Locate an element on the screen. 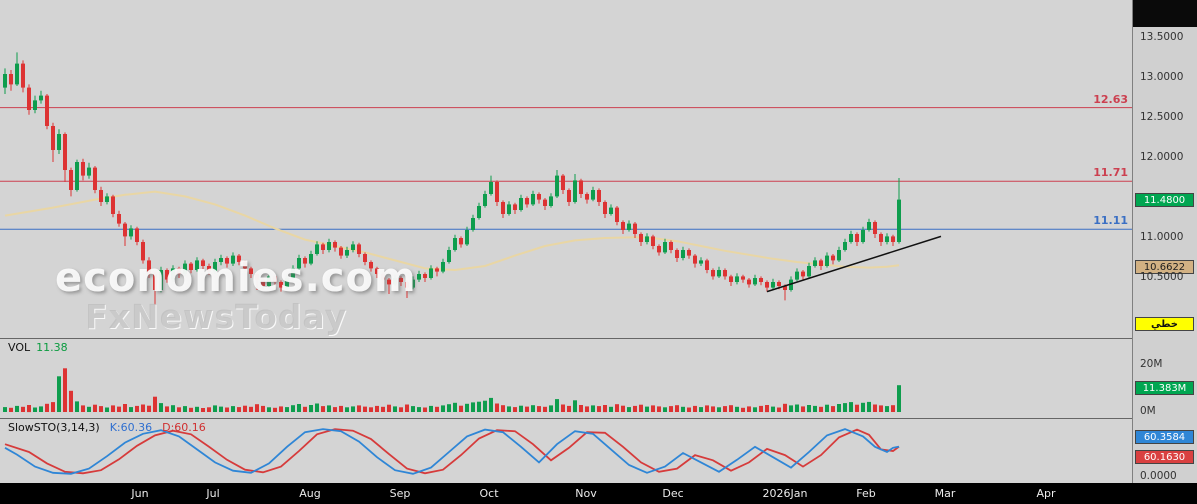 Image resolution: width=1197 pixels, height=504 pixels. volume-panel-label: VOL 11.38 is located at coordinates (38, 347).